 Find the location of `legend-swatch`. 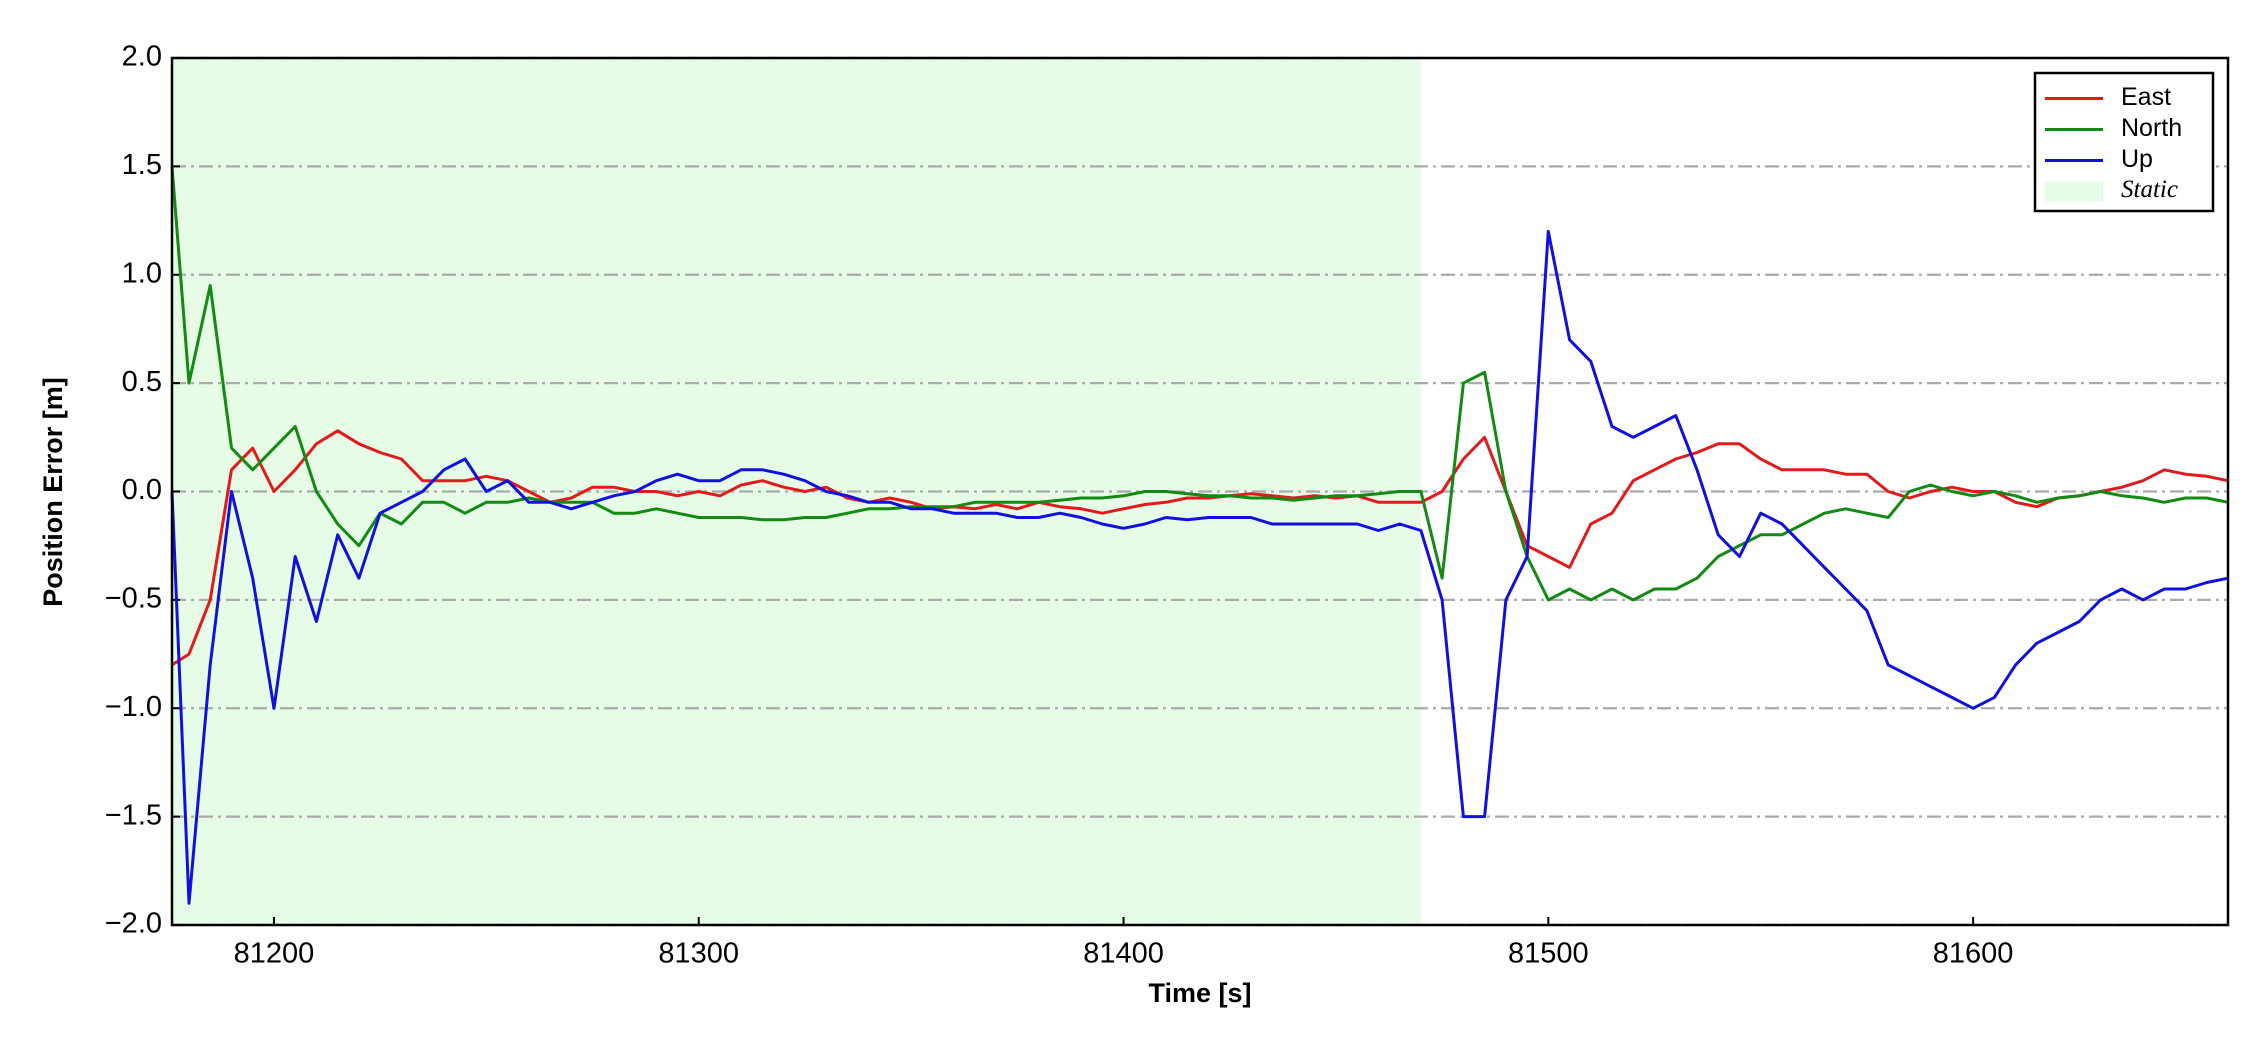

legend-swatch is located at coordinates (2074, 191).